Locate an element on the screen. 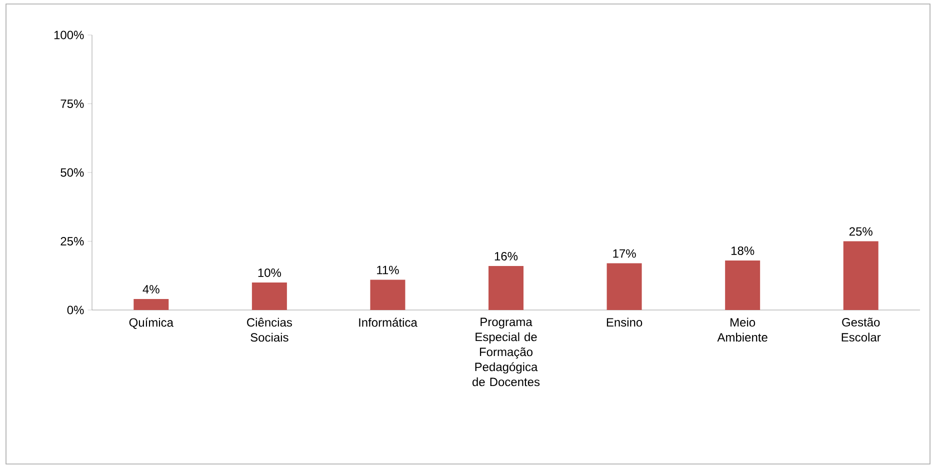 The height and width of the screenshot is (468, 936). x-tick-label: Meio Ambiente is located at coordinates (742, 330).